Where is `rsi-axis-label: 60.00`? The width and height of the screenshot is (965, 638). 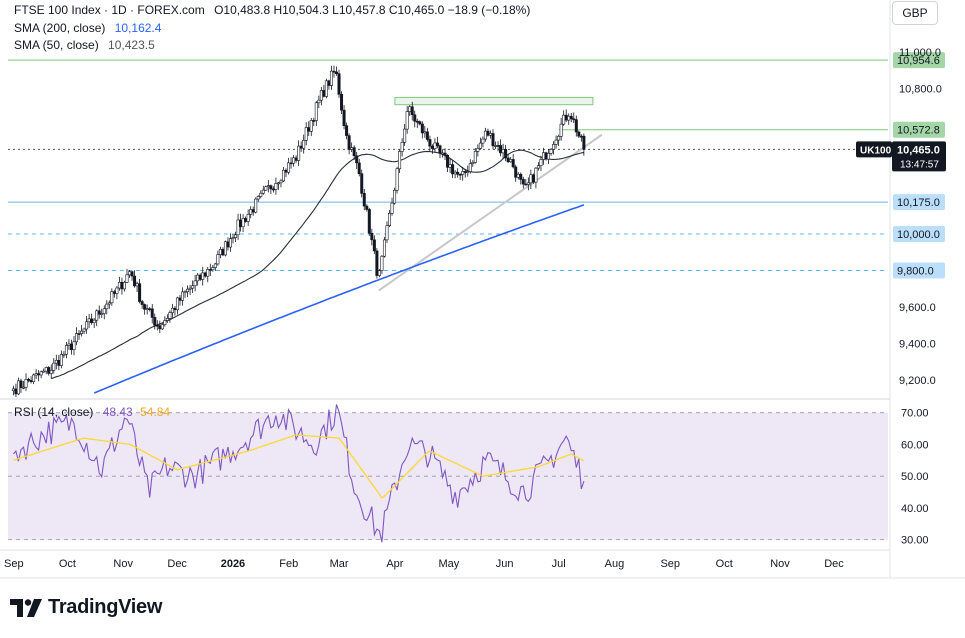 rsi-axis-label: 60.00 is located at coordinates (915, 445).